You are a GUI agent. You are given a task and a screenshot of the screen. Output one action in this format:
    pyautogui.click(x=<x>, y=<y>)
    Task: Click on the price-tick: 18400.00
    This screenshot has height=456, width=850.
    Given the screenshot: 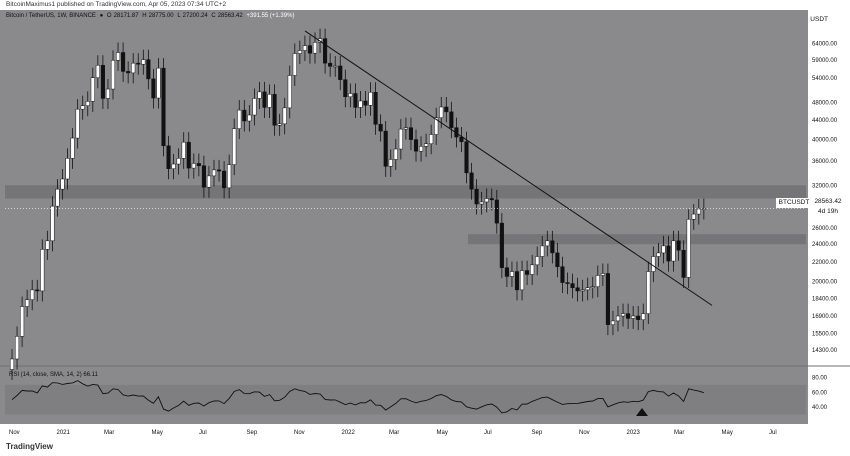 What is the action you would take?
    pyautogui.click(x=825, y=300)
    